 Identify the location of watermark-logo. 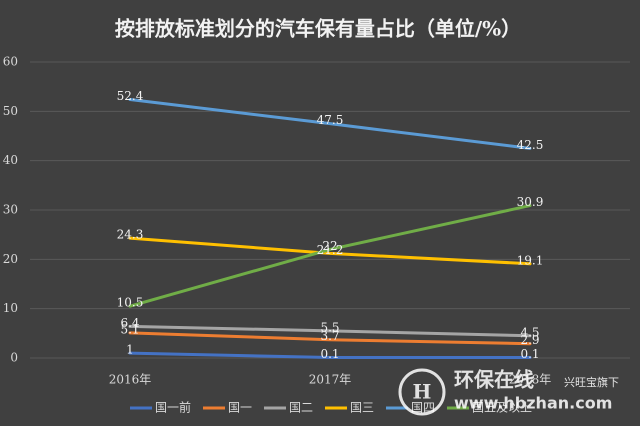
(422, 392).